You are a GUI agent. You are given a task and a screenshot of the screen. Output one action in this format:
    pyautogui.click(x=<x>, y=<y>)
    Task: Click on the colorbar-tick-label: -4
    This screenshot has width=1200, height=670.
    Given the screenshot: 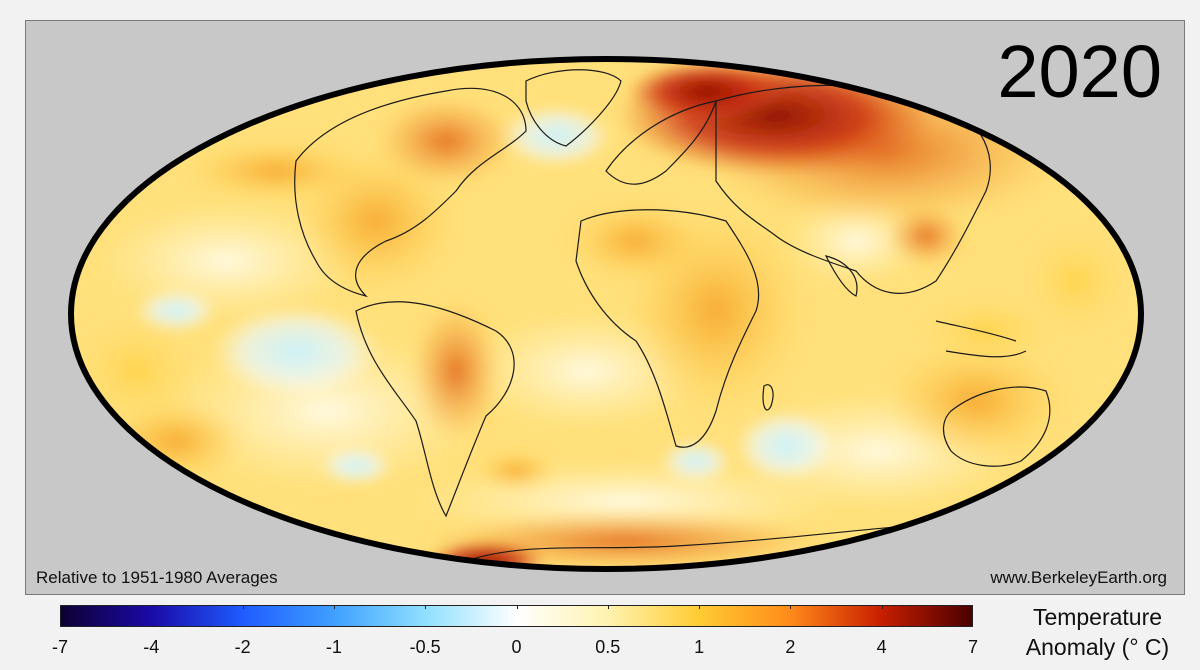 What is the action you would take?
    pyautogui.click(x=151, y=647)
    